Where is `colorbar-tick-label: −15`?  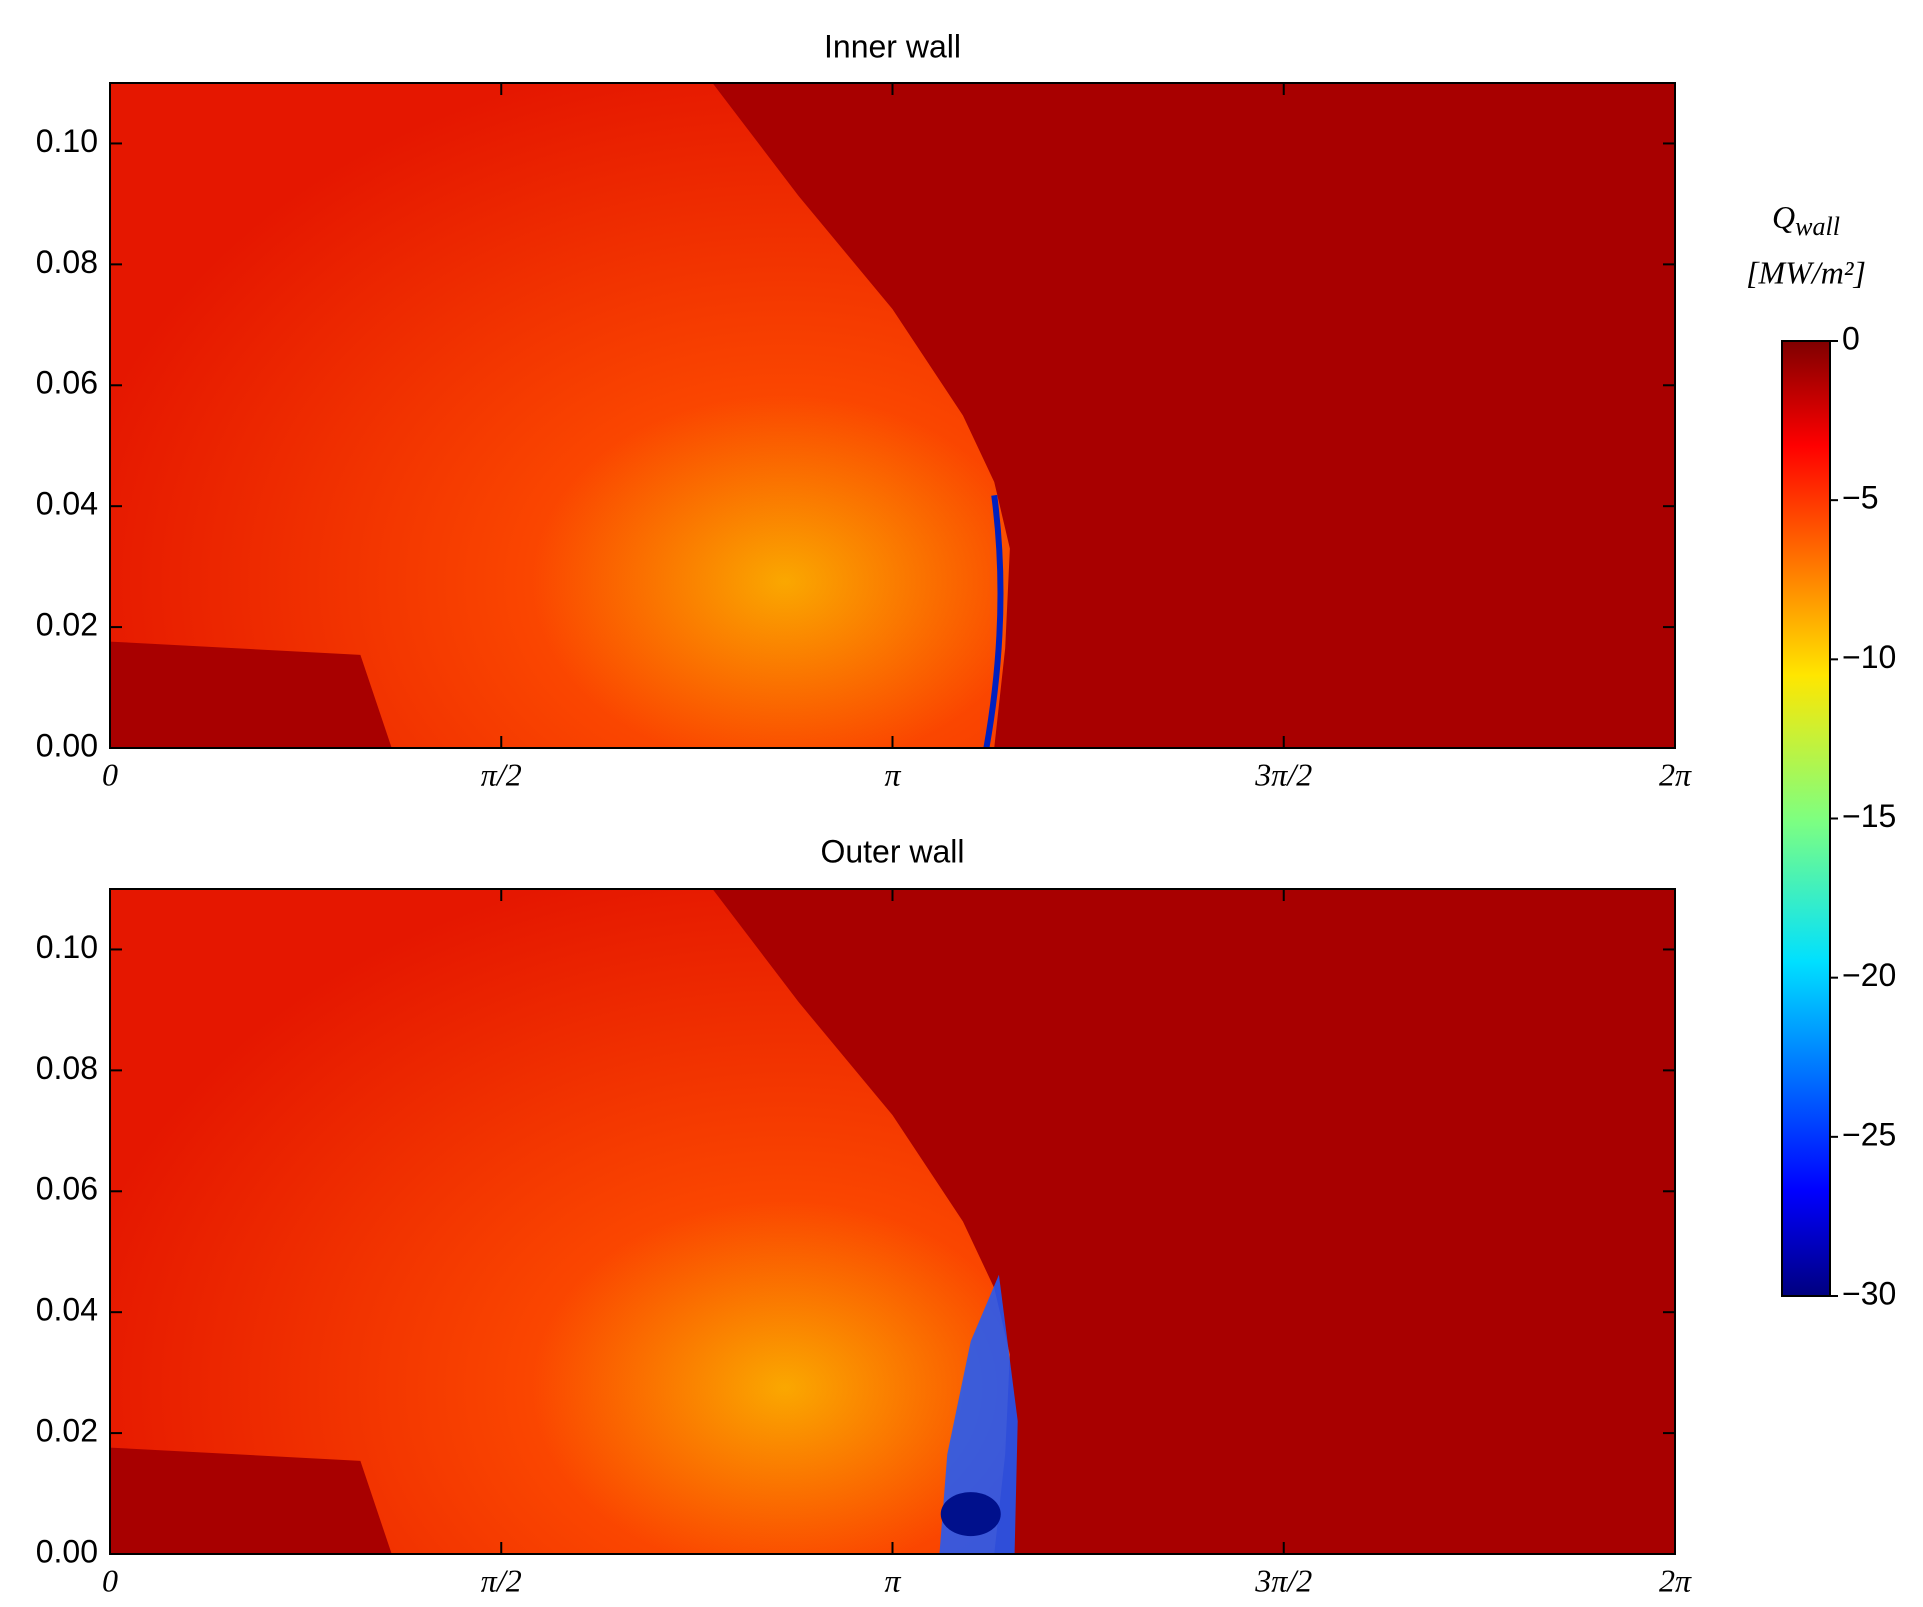 colorbar-tick-label: −15 is located at coordinates (1869, 816).